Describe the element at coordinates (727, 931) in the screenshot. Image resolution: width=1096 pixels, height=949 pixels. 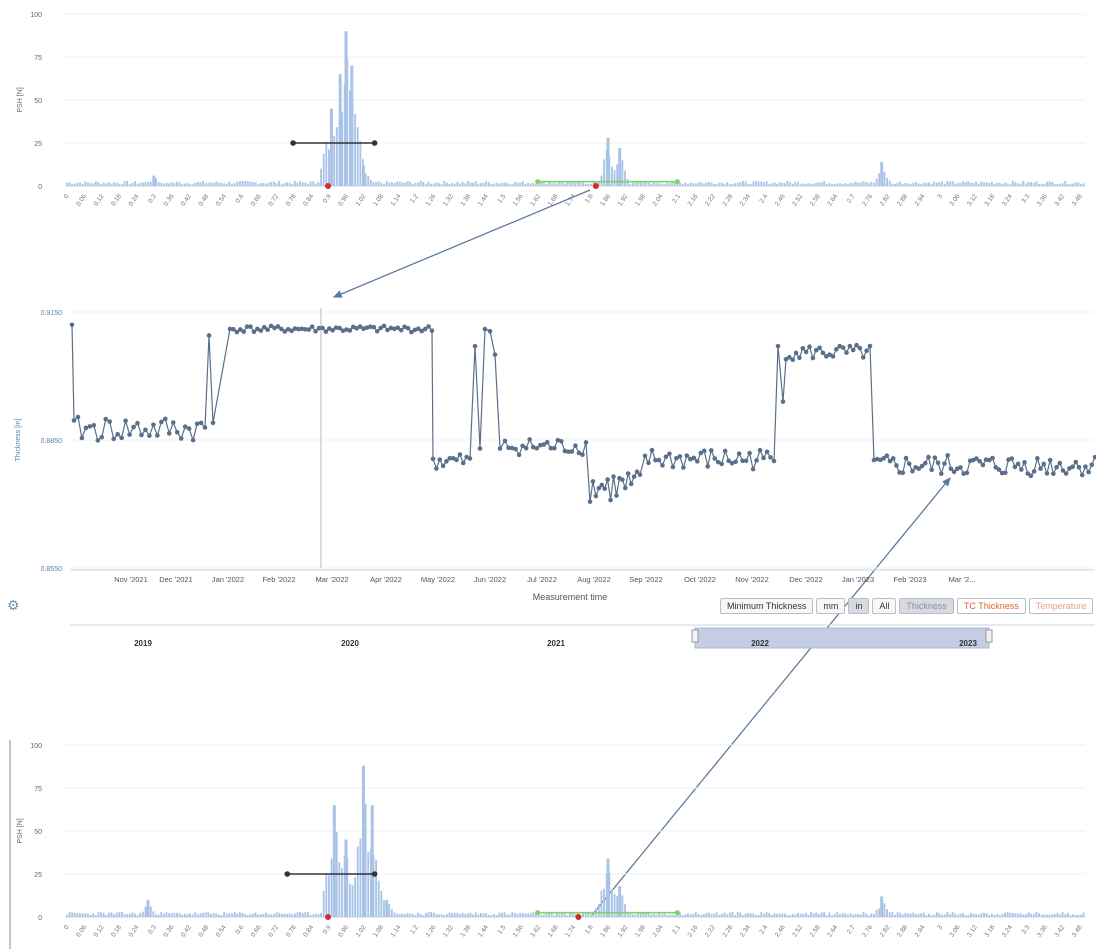
I see `x-tick-label: 2.28` at that location.